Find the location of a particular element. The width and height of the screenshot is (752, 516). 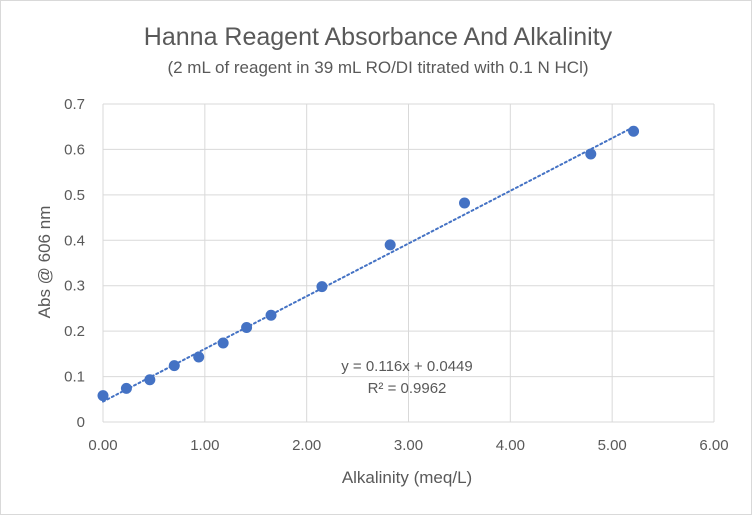

x-tick-label: 4.00 is located at coordinates (510, 445).